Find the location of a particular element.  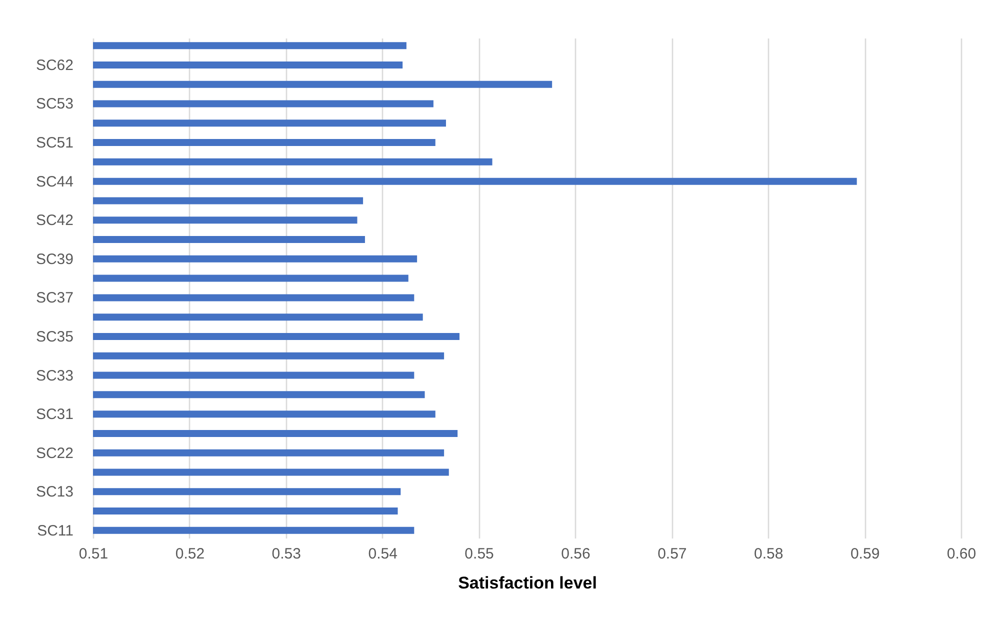

y-tick-label: SC37 is located at coordinates (55, 298).